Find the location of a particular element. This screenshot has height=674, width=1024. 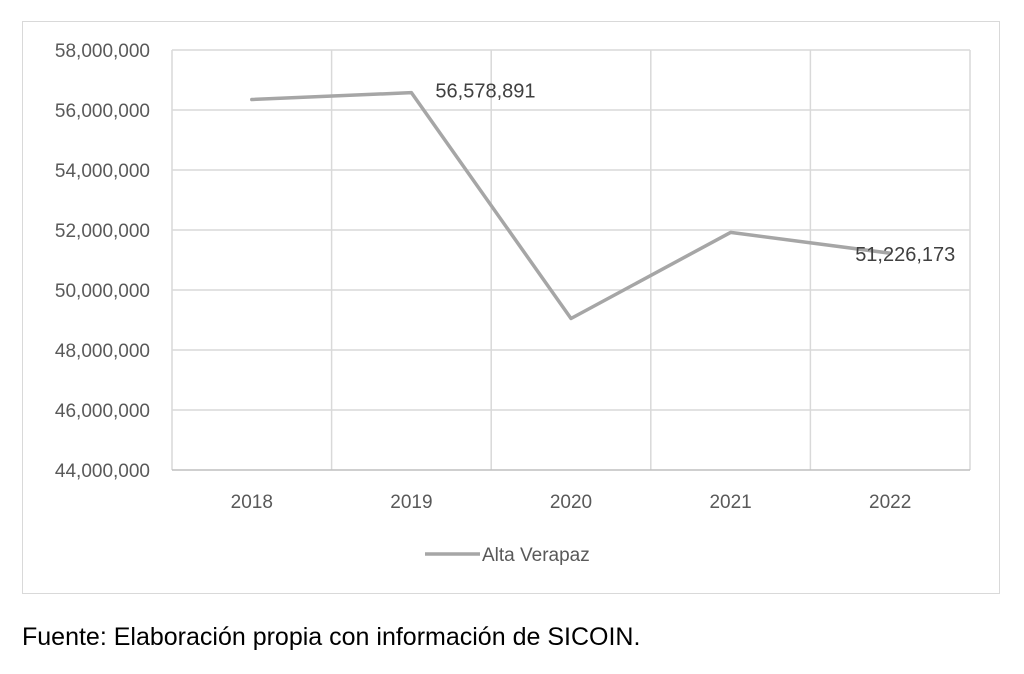

x-tick-label: 2019 is located at coordinates (411, 502).